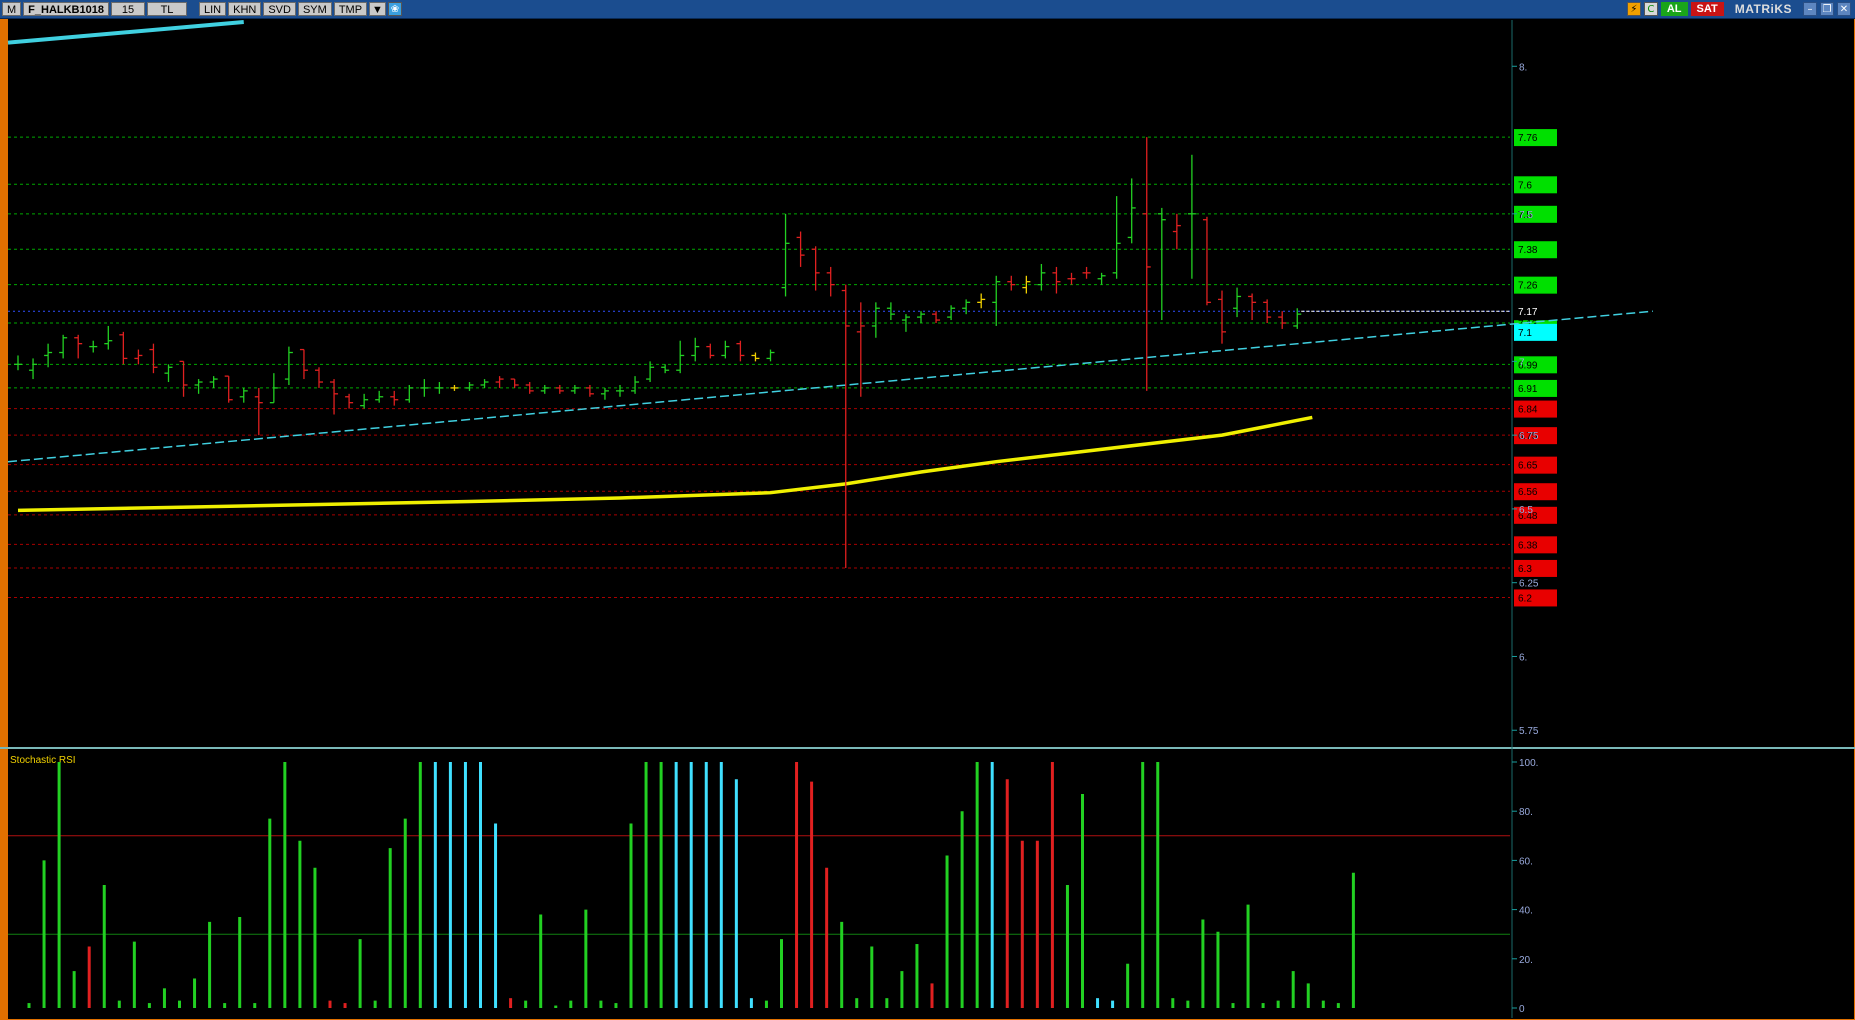 The width and height of the screenshot is (1855, 1020). What do you see at coordinates (1526, 861) in the screenshot?
I see `oscillator-axis-tick-label: 60.` at bounding box center [1526, 861].